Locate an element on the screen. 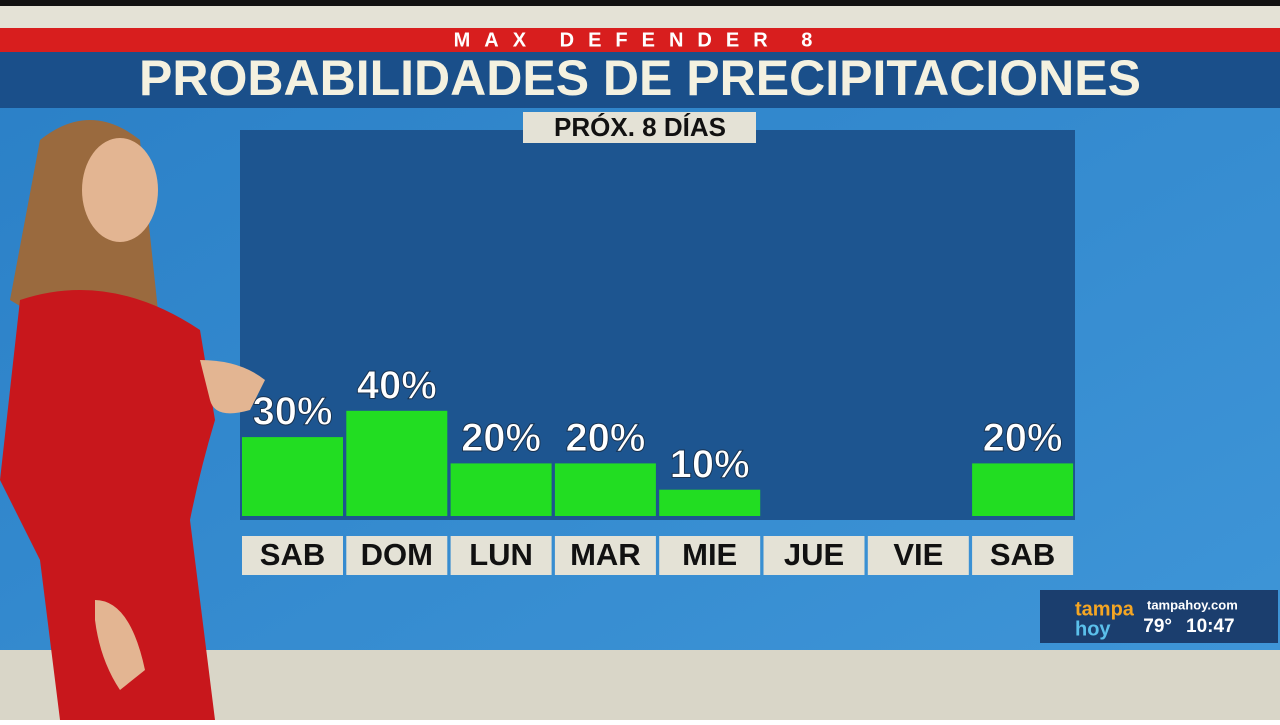 This screenshot has width=1280, height=725. site: tampahoy.com is located at coordinates (1192, 604).